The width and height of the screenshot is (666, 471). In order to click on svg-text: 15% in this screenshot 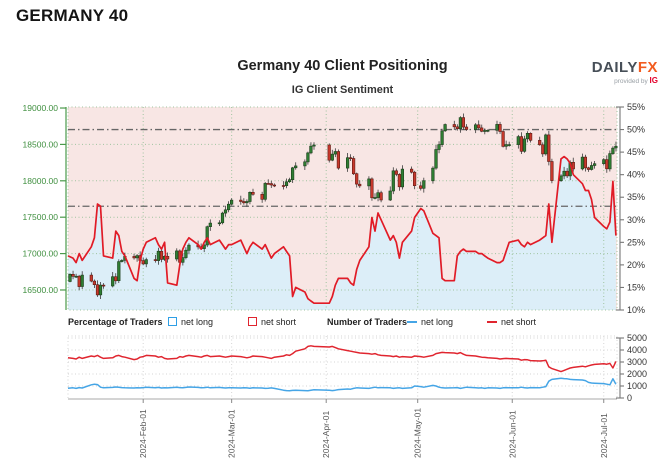, I will do `click(636, 287)`.